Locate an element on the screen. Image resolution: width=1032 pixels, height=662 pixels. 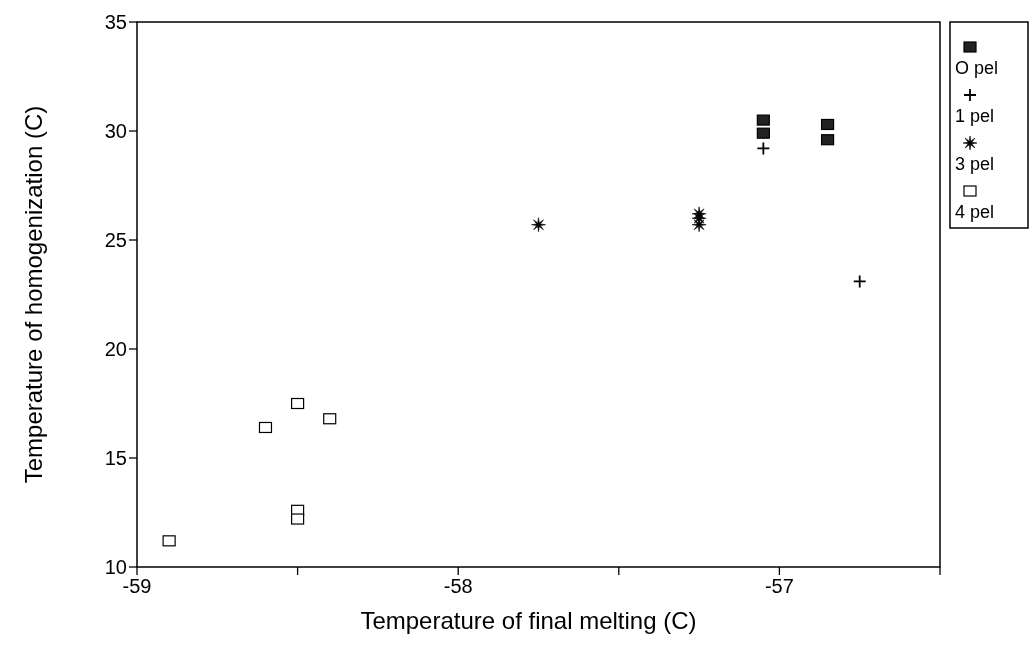
legend-label: 3 pel is located at coordinates (975, 164).